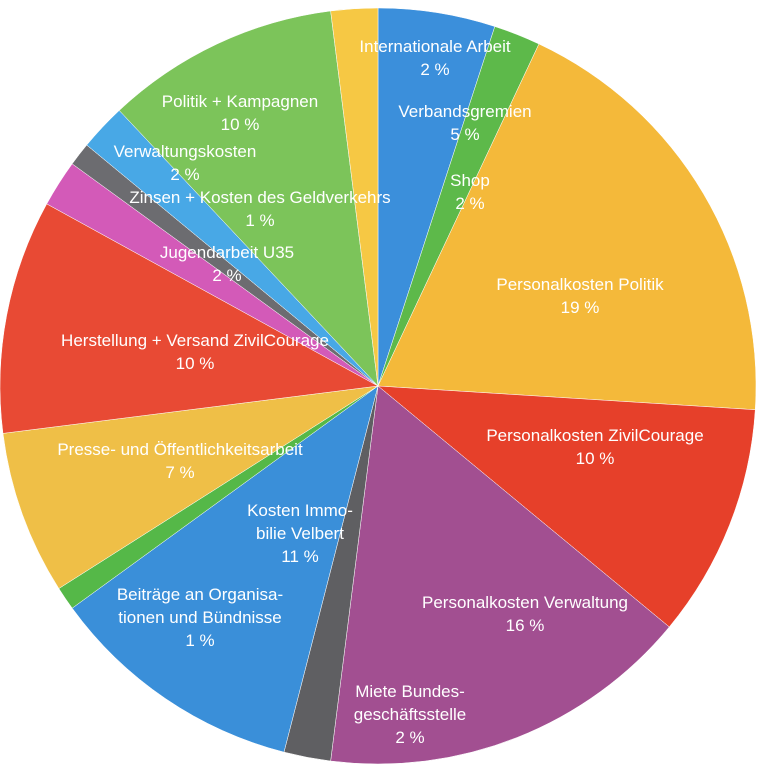 This screenshot has height=767, width=767. Describe the element at coordinates (470, 180) in the screenshot. I see `slice-label: Shop` at that location.